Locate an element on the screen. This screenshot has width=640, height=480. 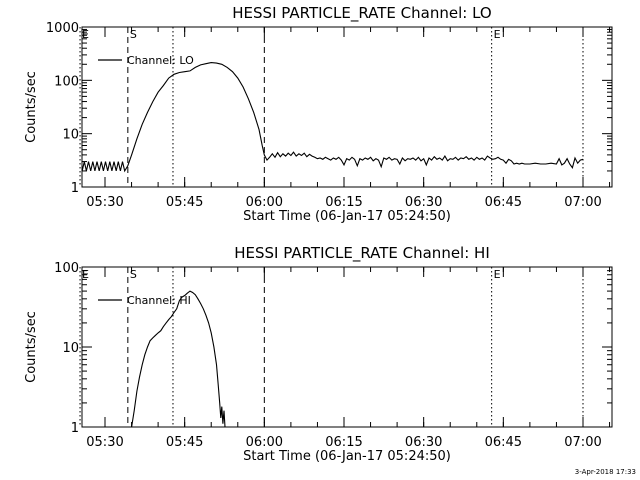
legend-label: Channel: LO is located at coordinates (160, 60).